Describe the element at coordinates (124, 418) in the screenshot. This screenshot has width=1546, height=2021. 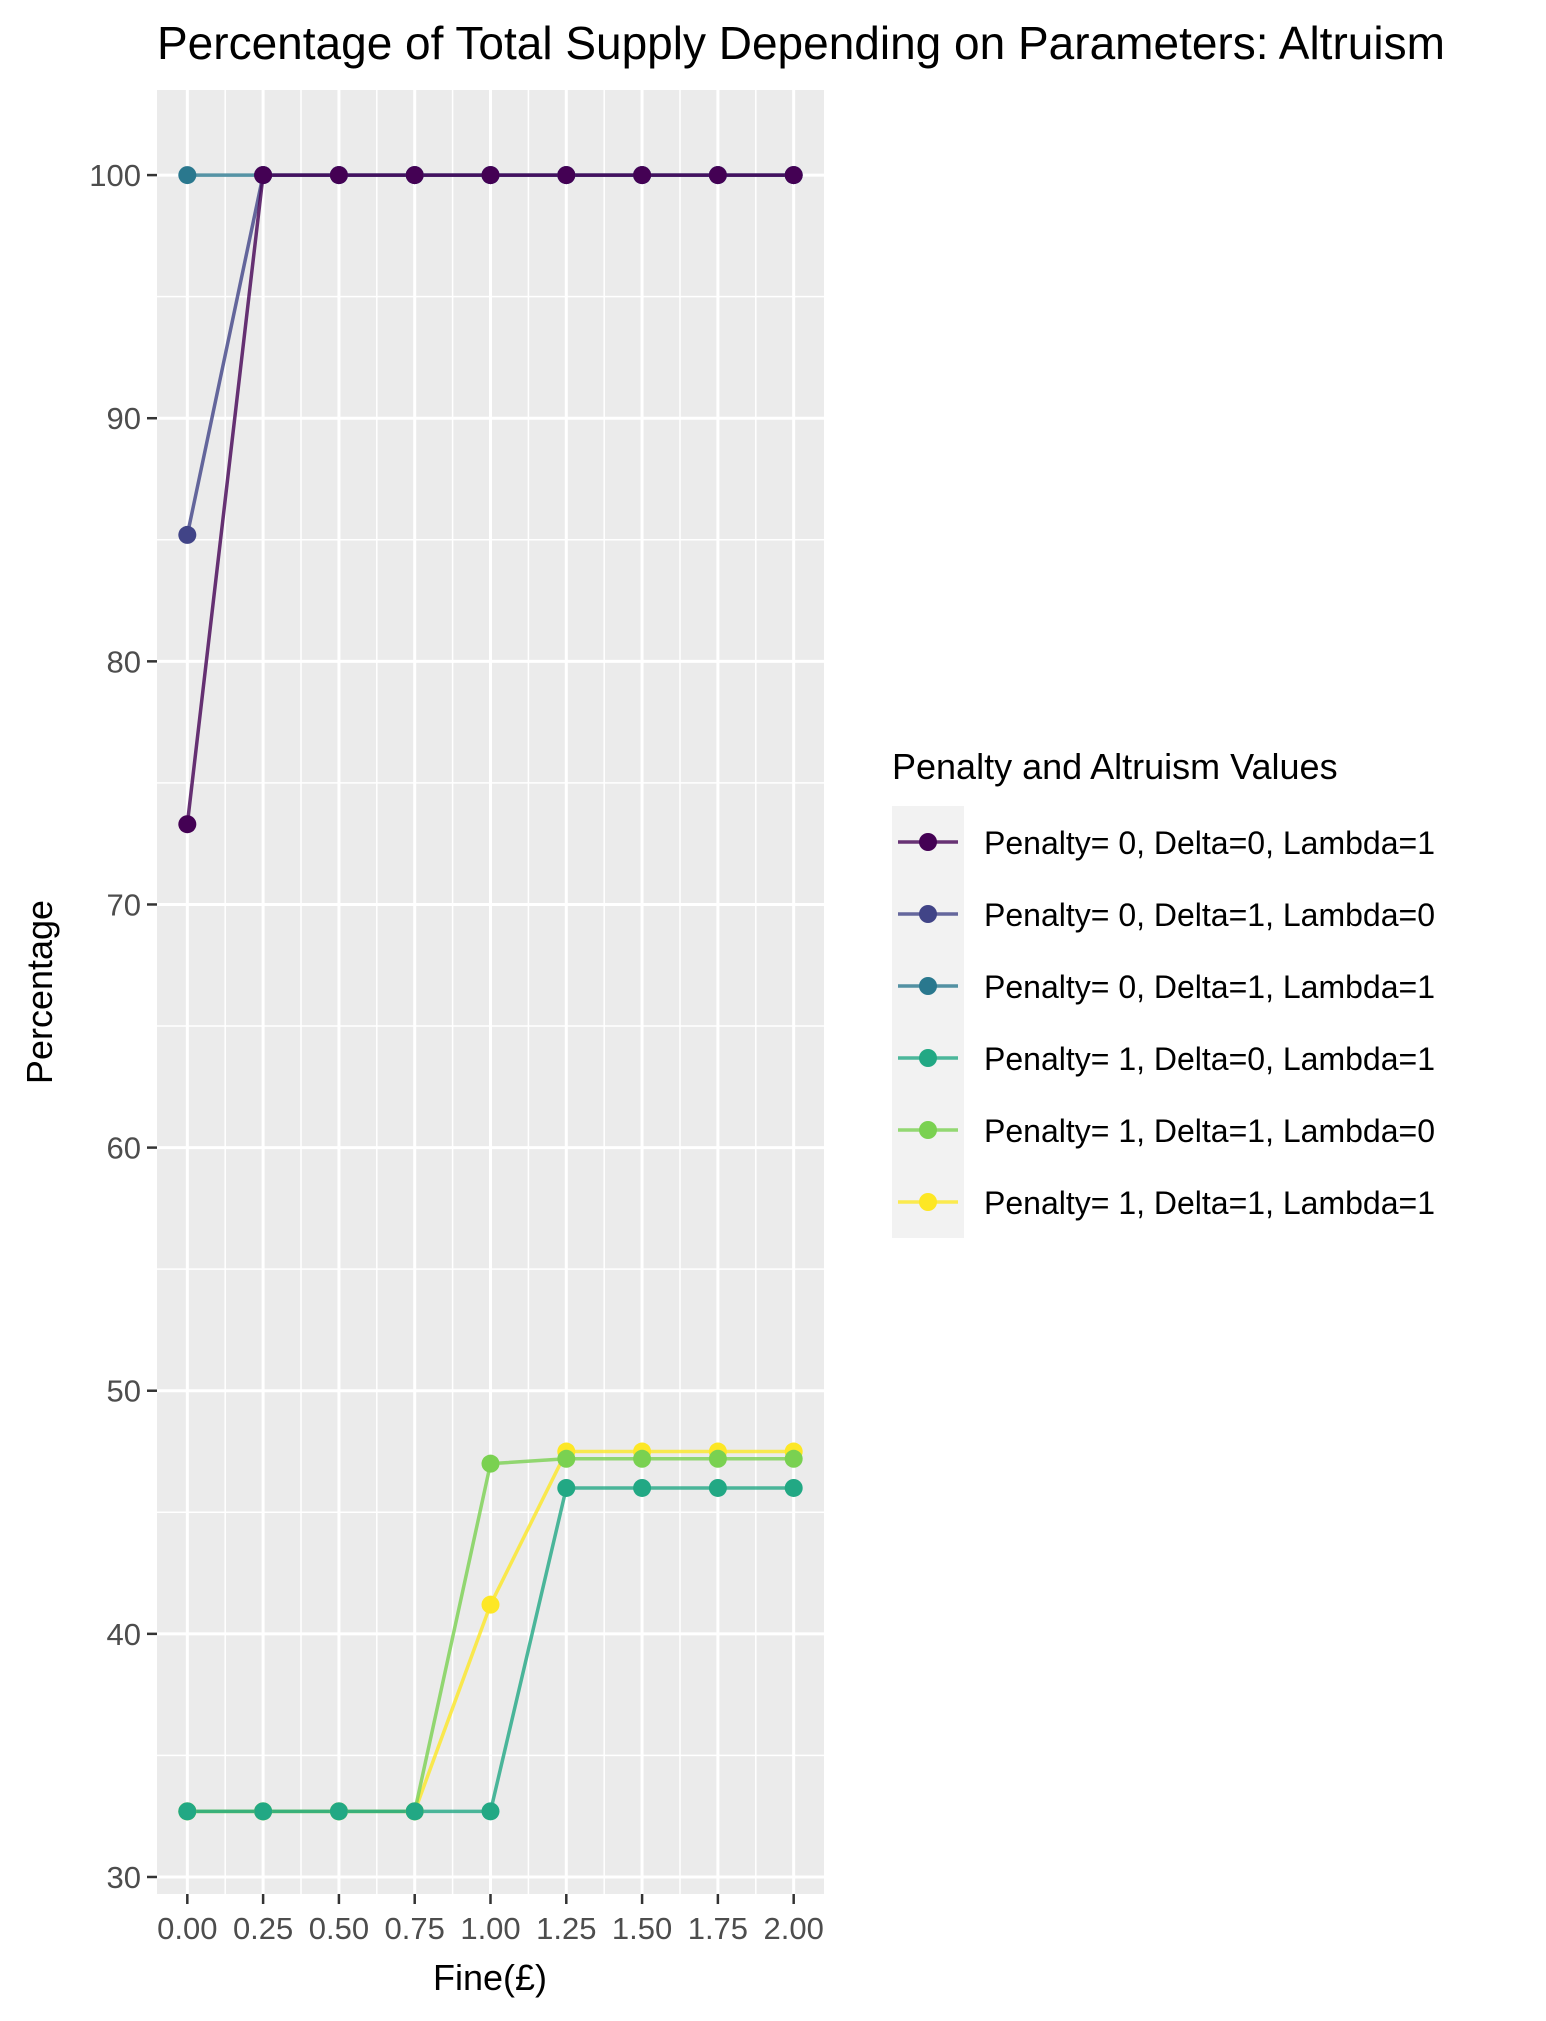
I see `y-tick-label: 90` at that location.